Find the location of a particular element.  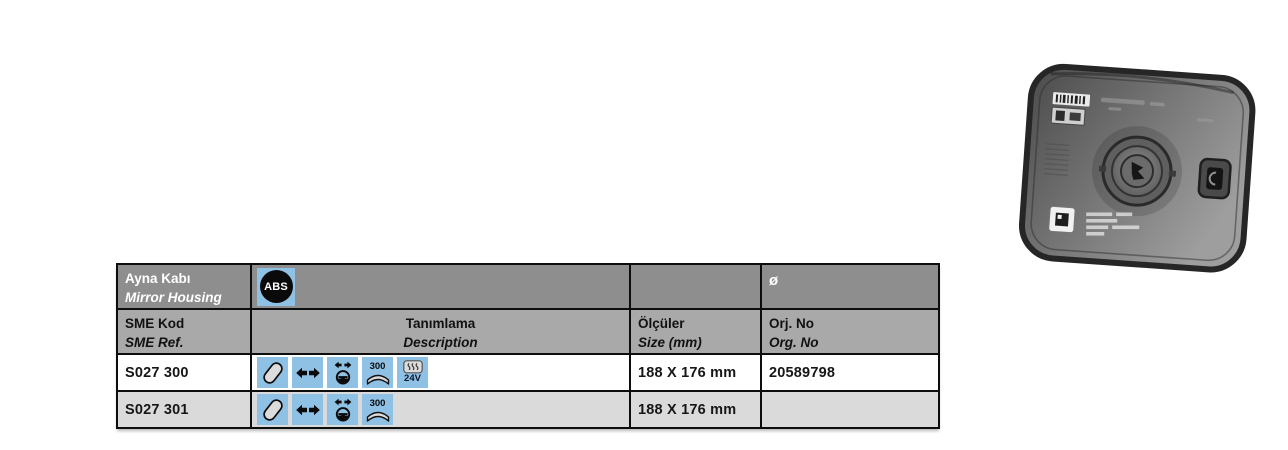

mirror-housing-illustration is located at coordinates (1137, 168).